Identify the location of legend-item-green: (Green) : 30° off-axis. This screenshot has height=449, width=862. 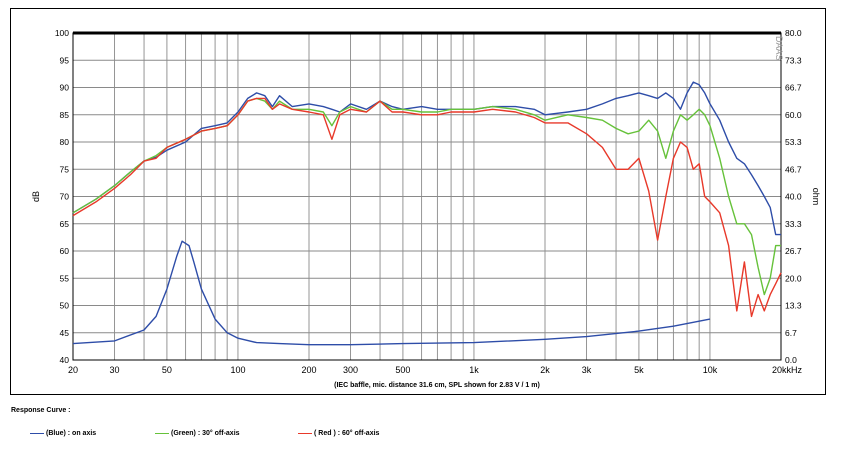
(197, 433).